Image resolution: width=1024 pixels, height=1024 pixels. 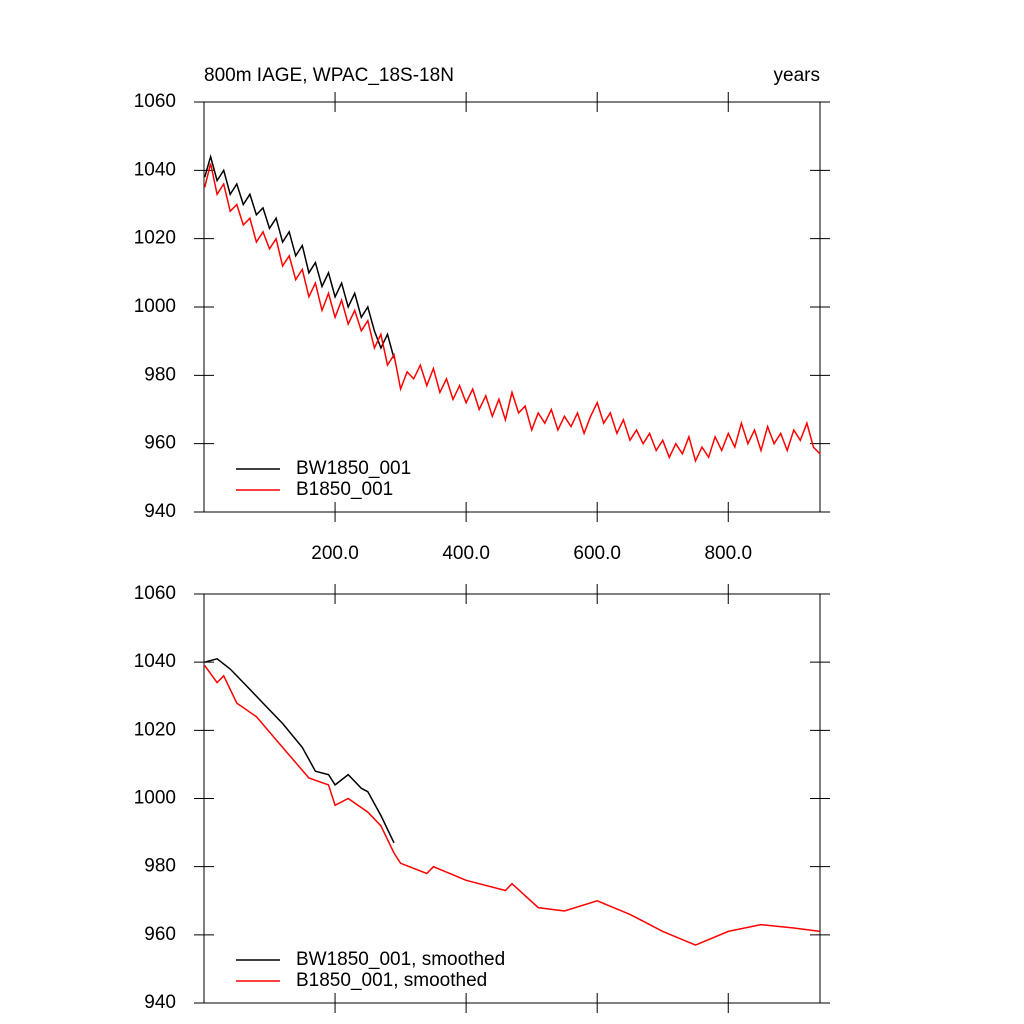 What do you see at coordinates (335, 553) in the screenshot?
I see `x-tick-label: 200.0` at bounding box center [335, 553].